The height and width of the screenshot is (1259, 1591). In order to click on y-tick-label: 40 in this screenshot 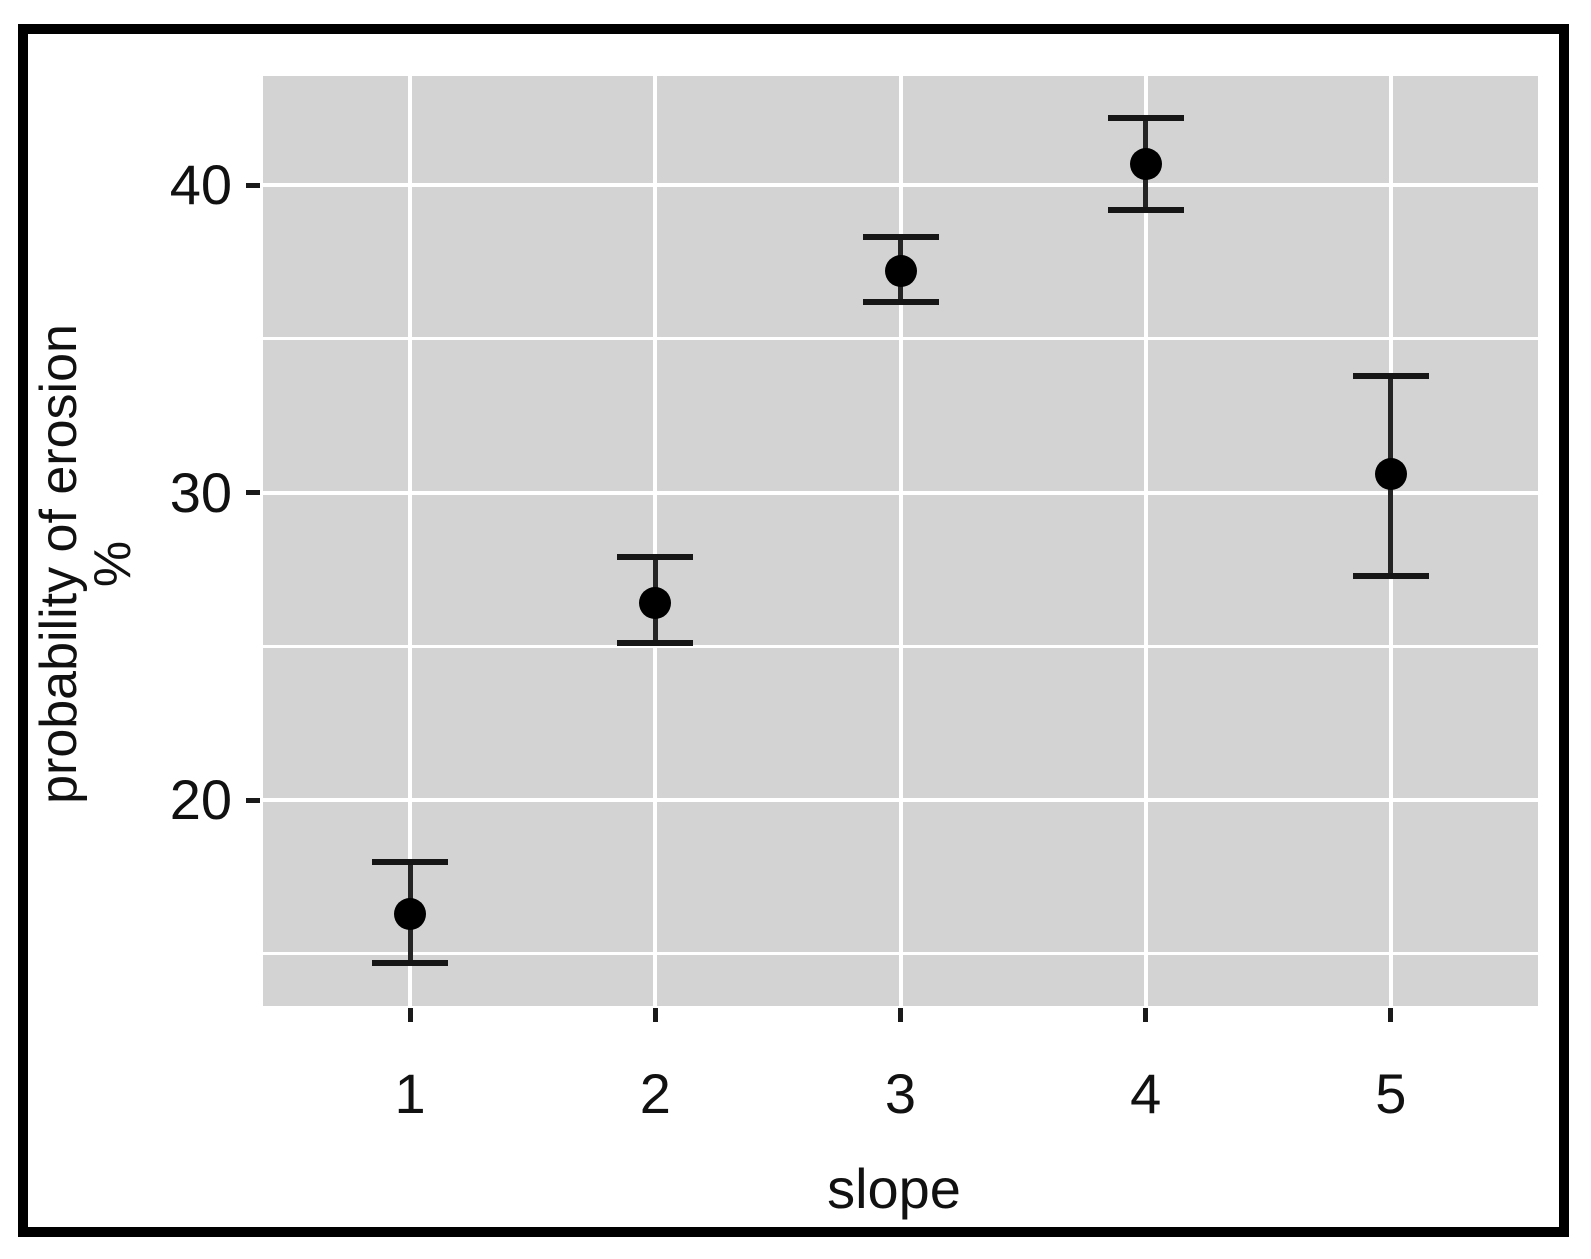, I will do `click(200, 185)`.